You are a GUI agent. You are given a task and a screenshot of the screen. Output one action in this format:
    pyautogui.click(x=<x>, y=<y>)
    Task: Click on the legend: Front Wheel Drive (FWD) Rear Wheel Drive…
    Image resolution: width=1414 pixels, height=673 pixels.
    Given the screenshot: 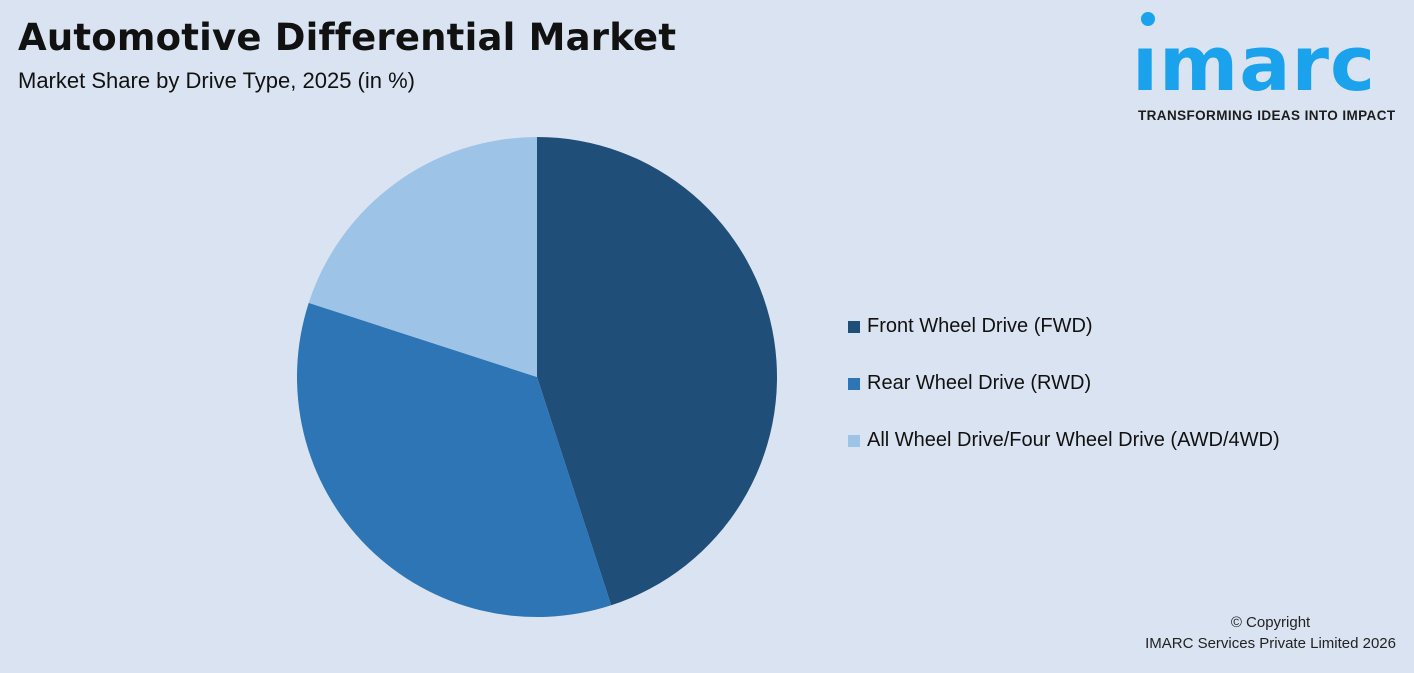 What is the action you would take?
    pyautogui.click(x=1064, y=383)
    